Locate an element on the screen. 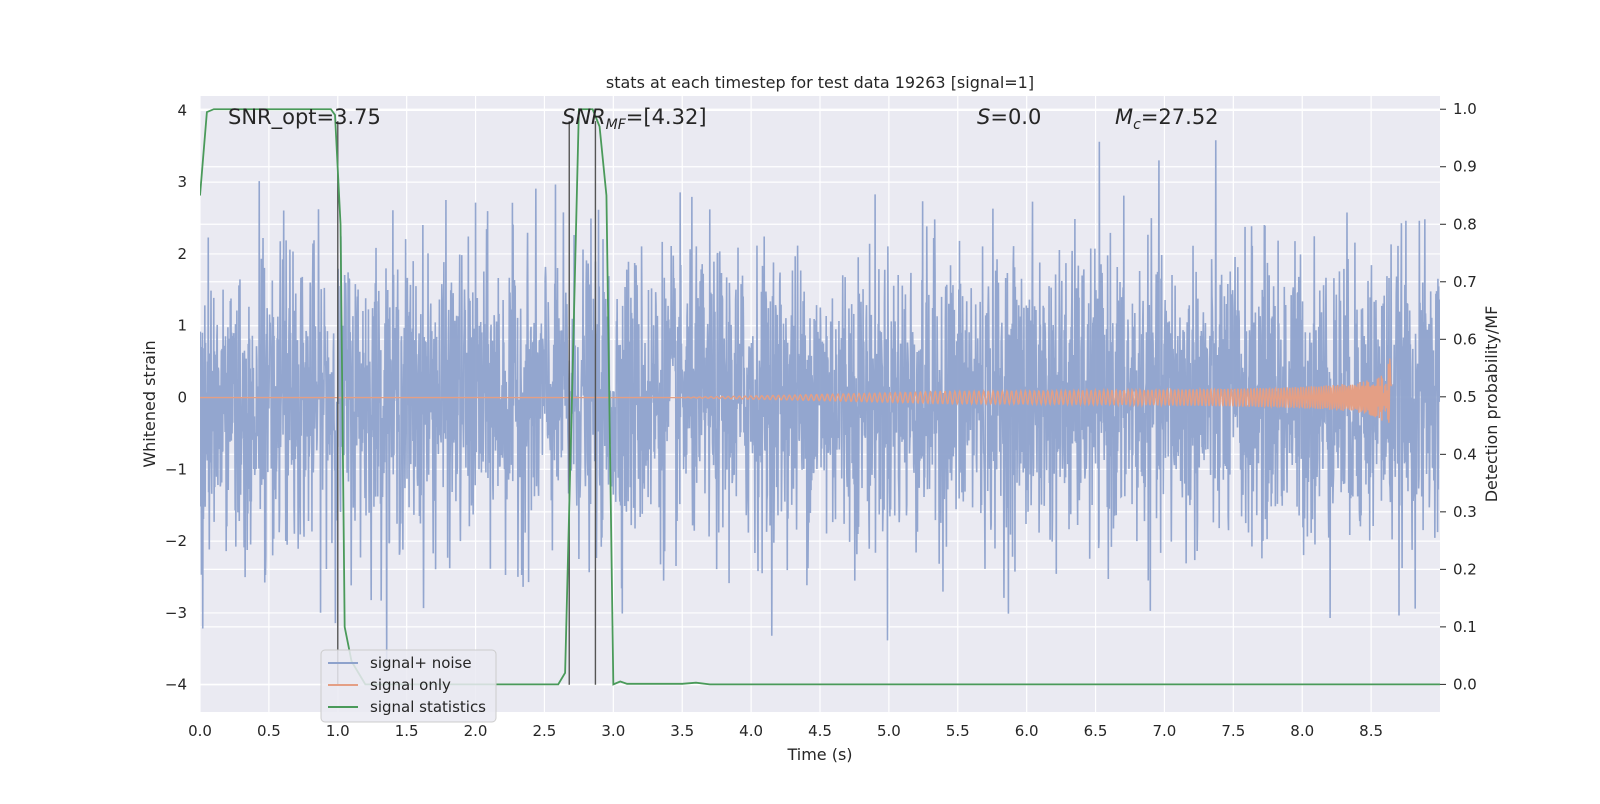  annotation-snr-mf: SNRMF=[4.32] is located at coordinates (634, 119).